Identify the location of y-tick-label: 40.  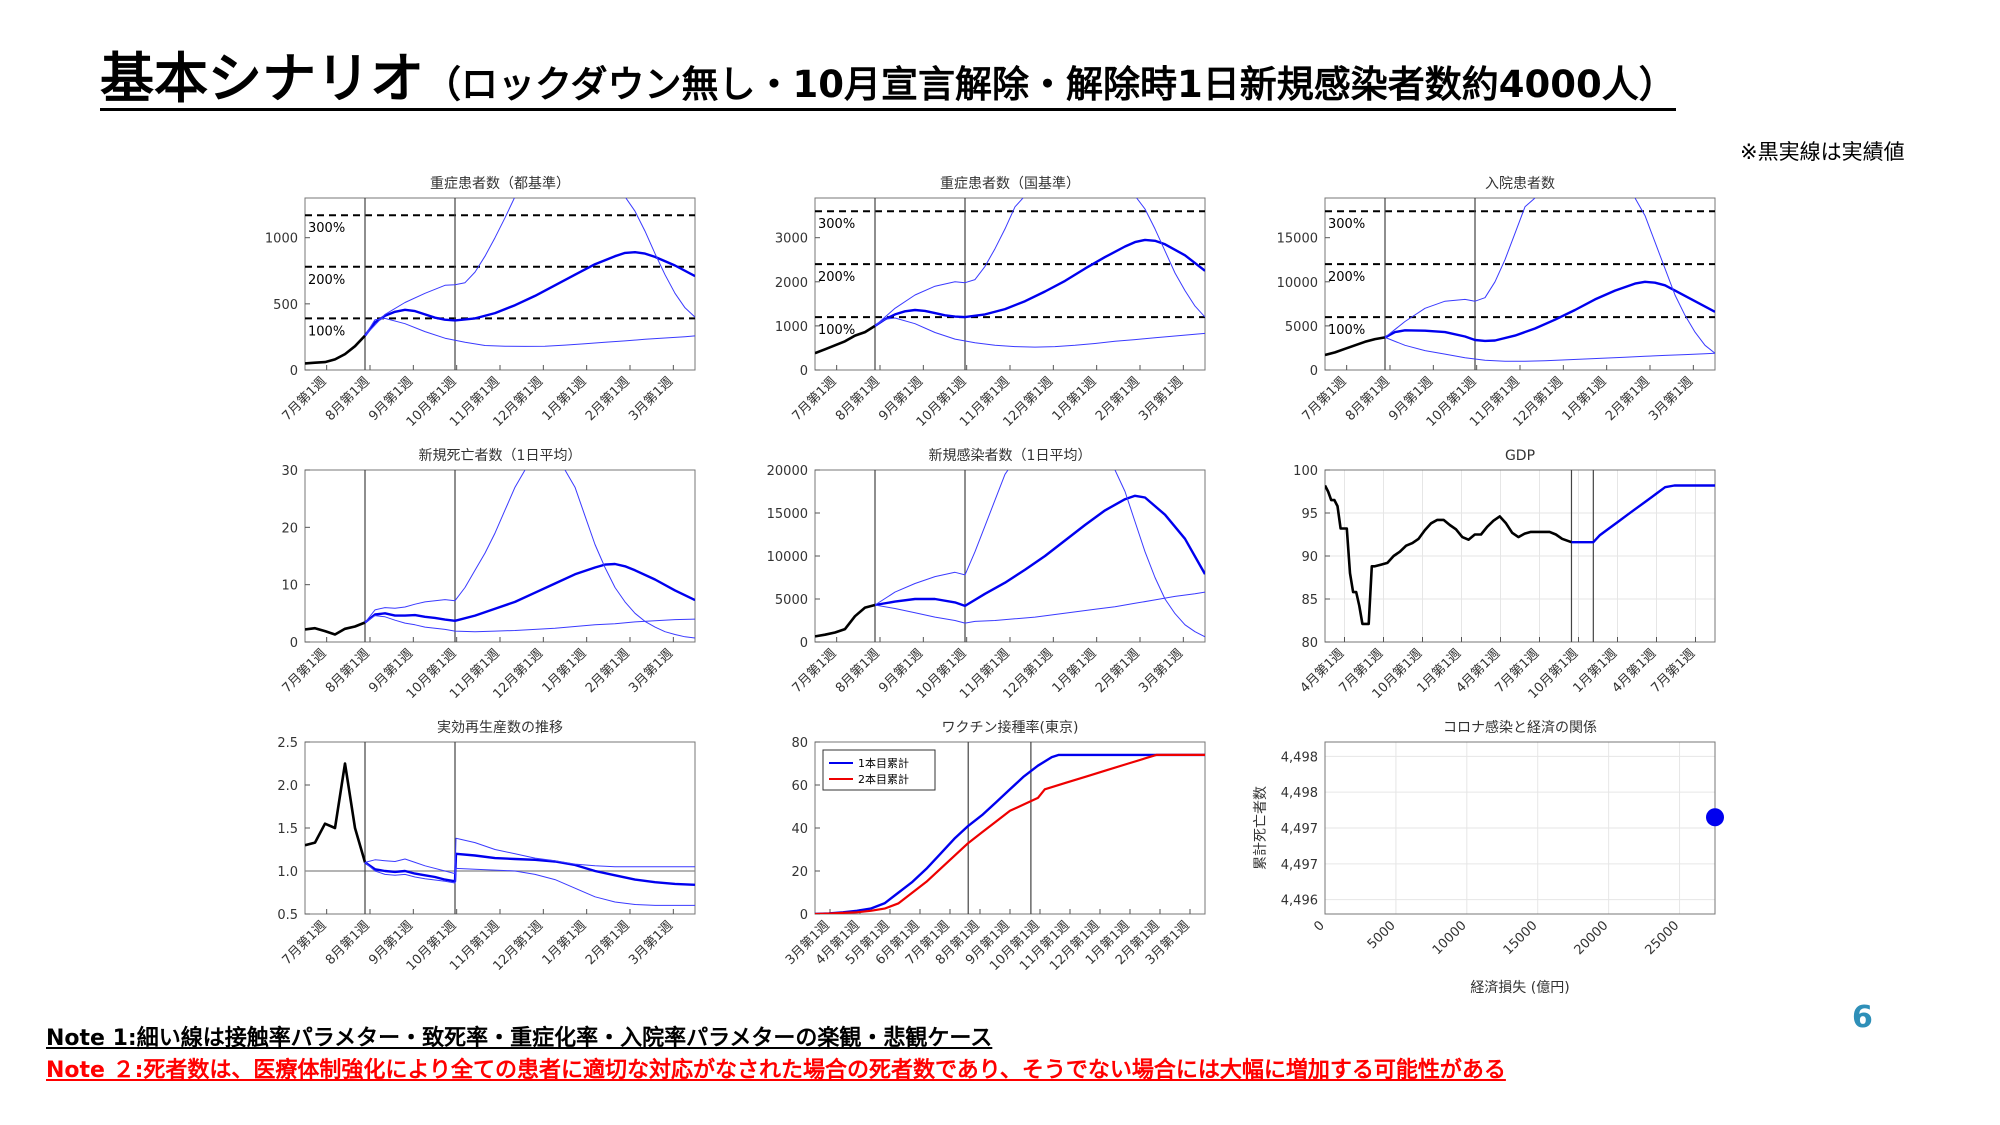
(799, 829).